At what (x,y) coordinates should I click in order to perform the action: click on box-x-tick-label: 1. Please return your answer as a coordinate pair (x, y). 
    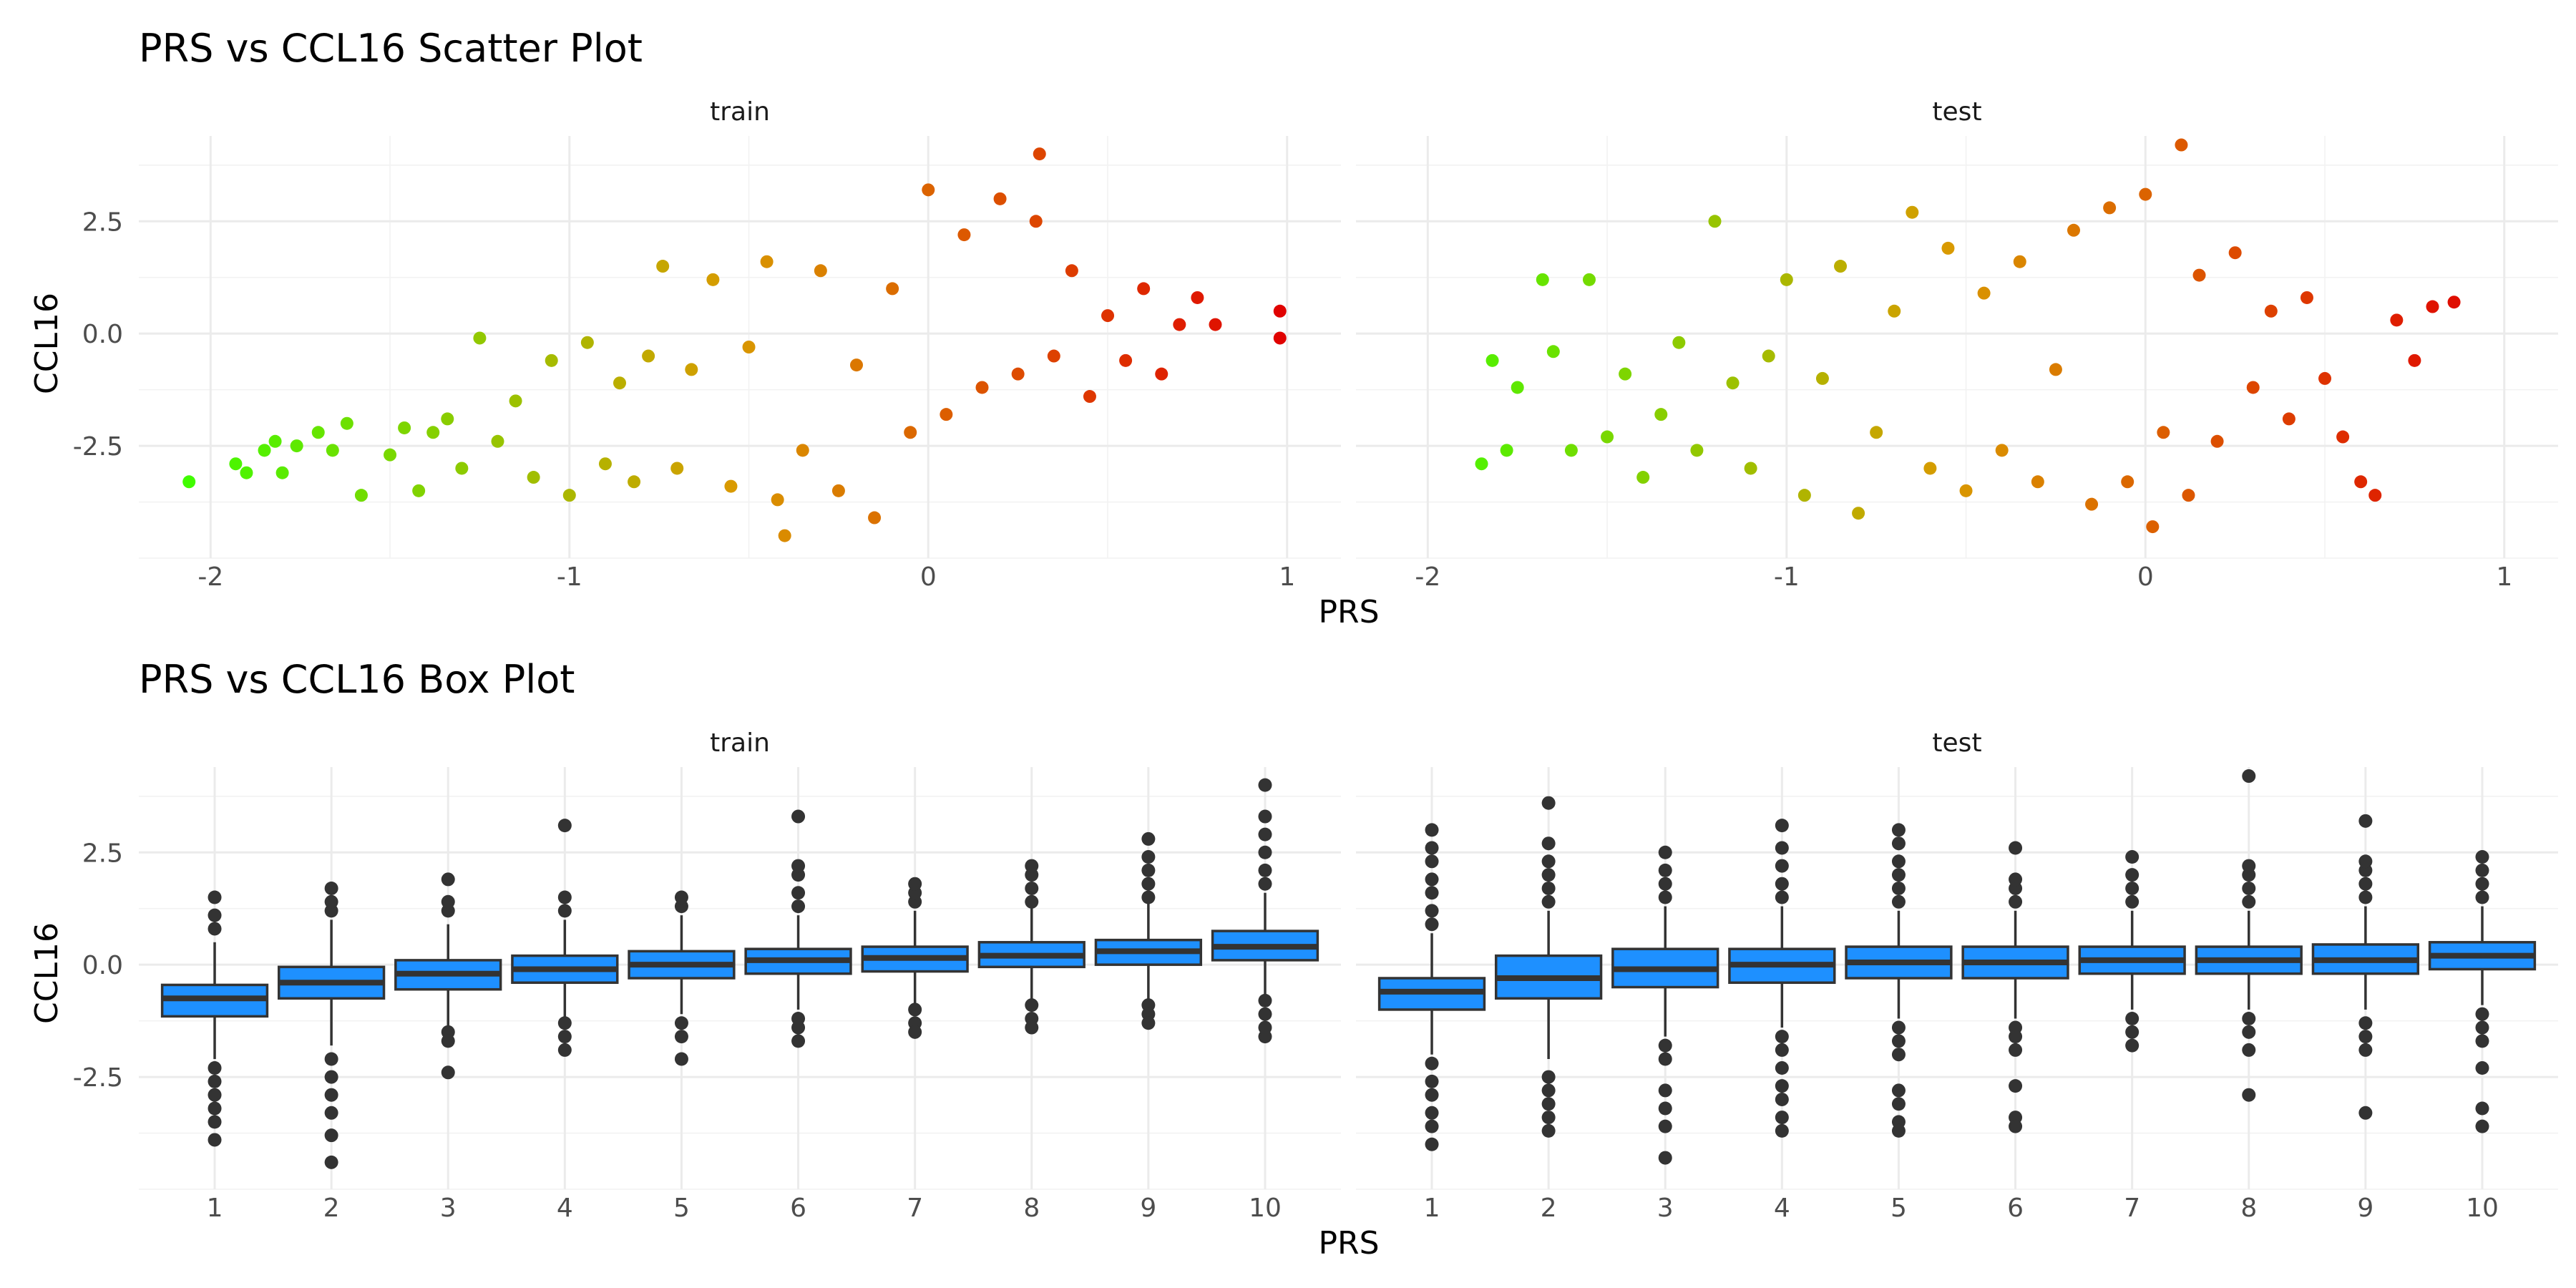
    Looking at the image, I should click on (1432, 1208).